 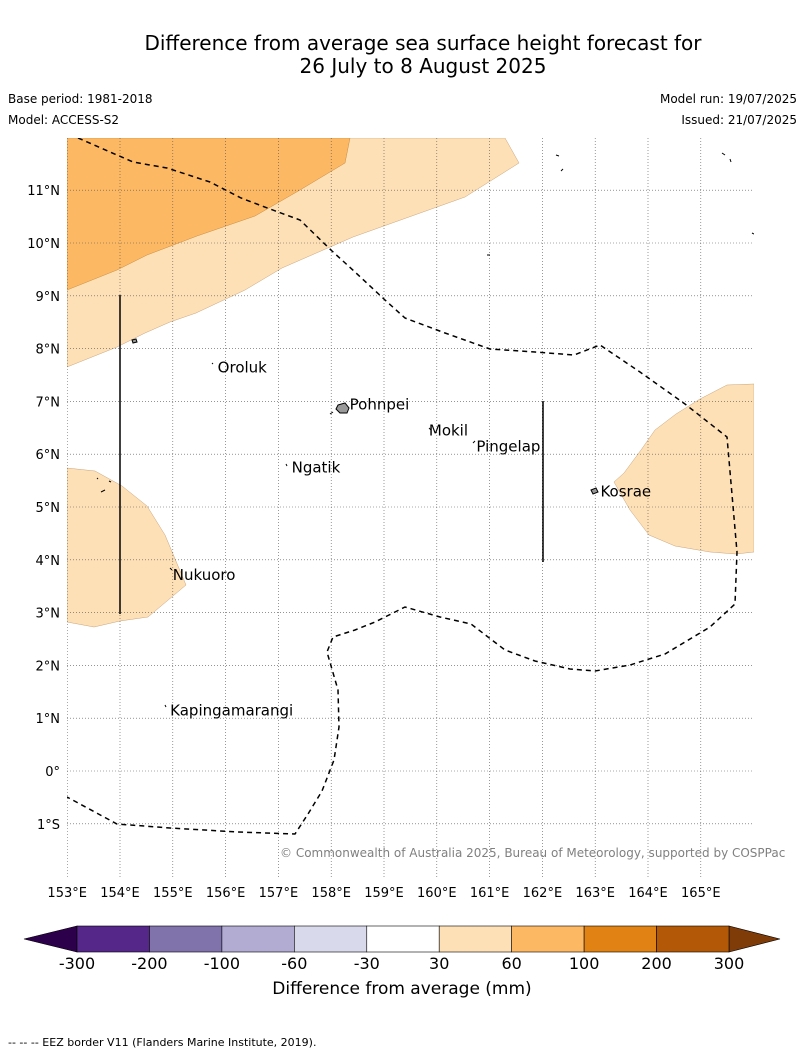 I want to click on colorbar-tick-label: 200, so click(x=656, y=963).